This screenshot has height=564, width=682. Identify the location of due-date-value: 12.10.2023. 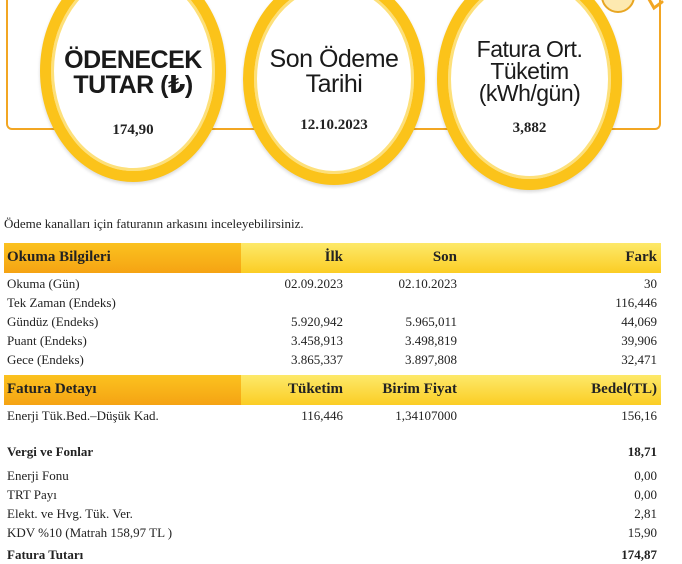
(334, 125).